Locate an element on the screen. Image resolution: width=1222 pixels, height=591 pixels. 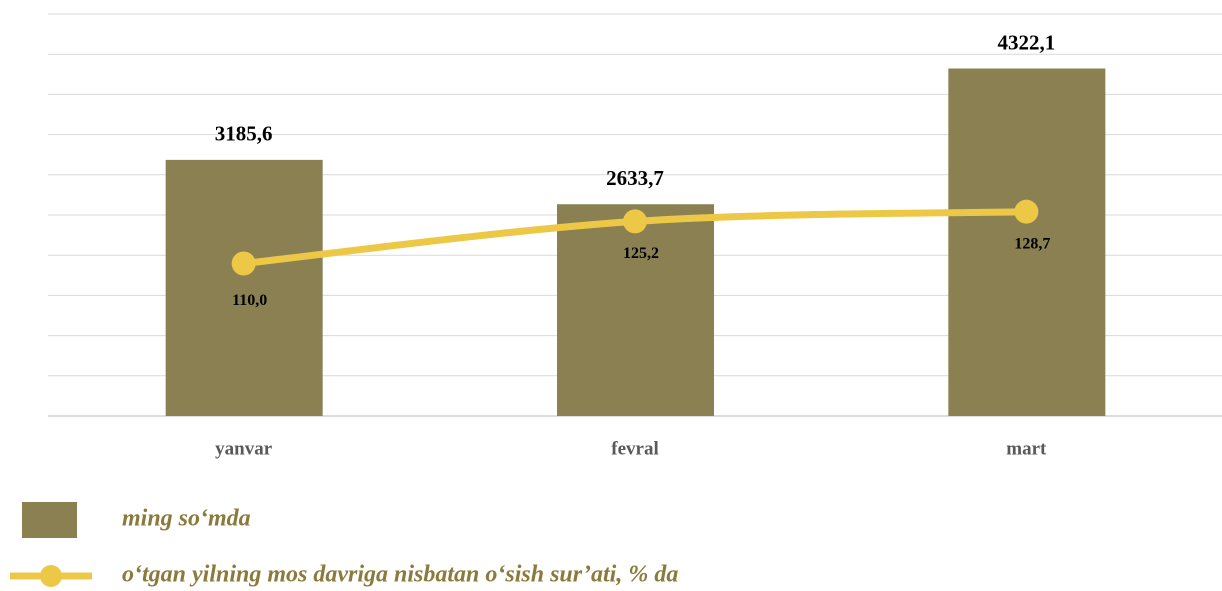
x-tick-label: fevral is located at coordinates (634, 448).